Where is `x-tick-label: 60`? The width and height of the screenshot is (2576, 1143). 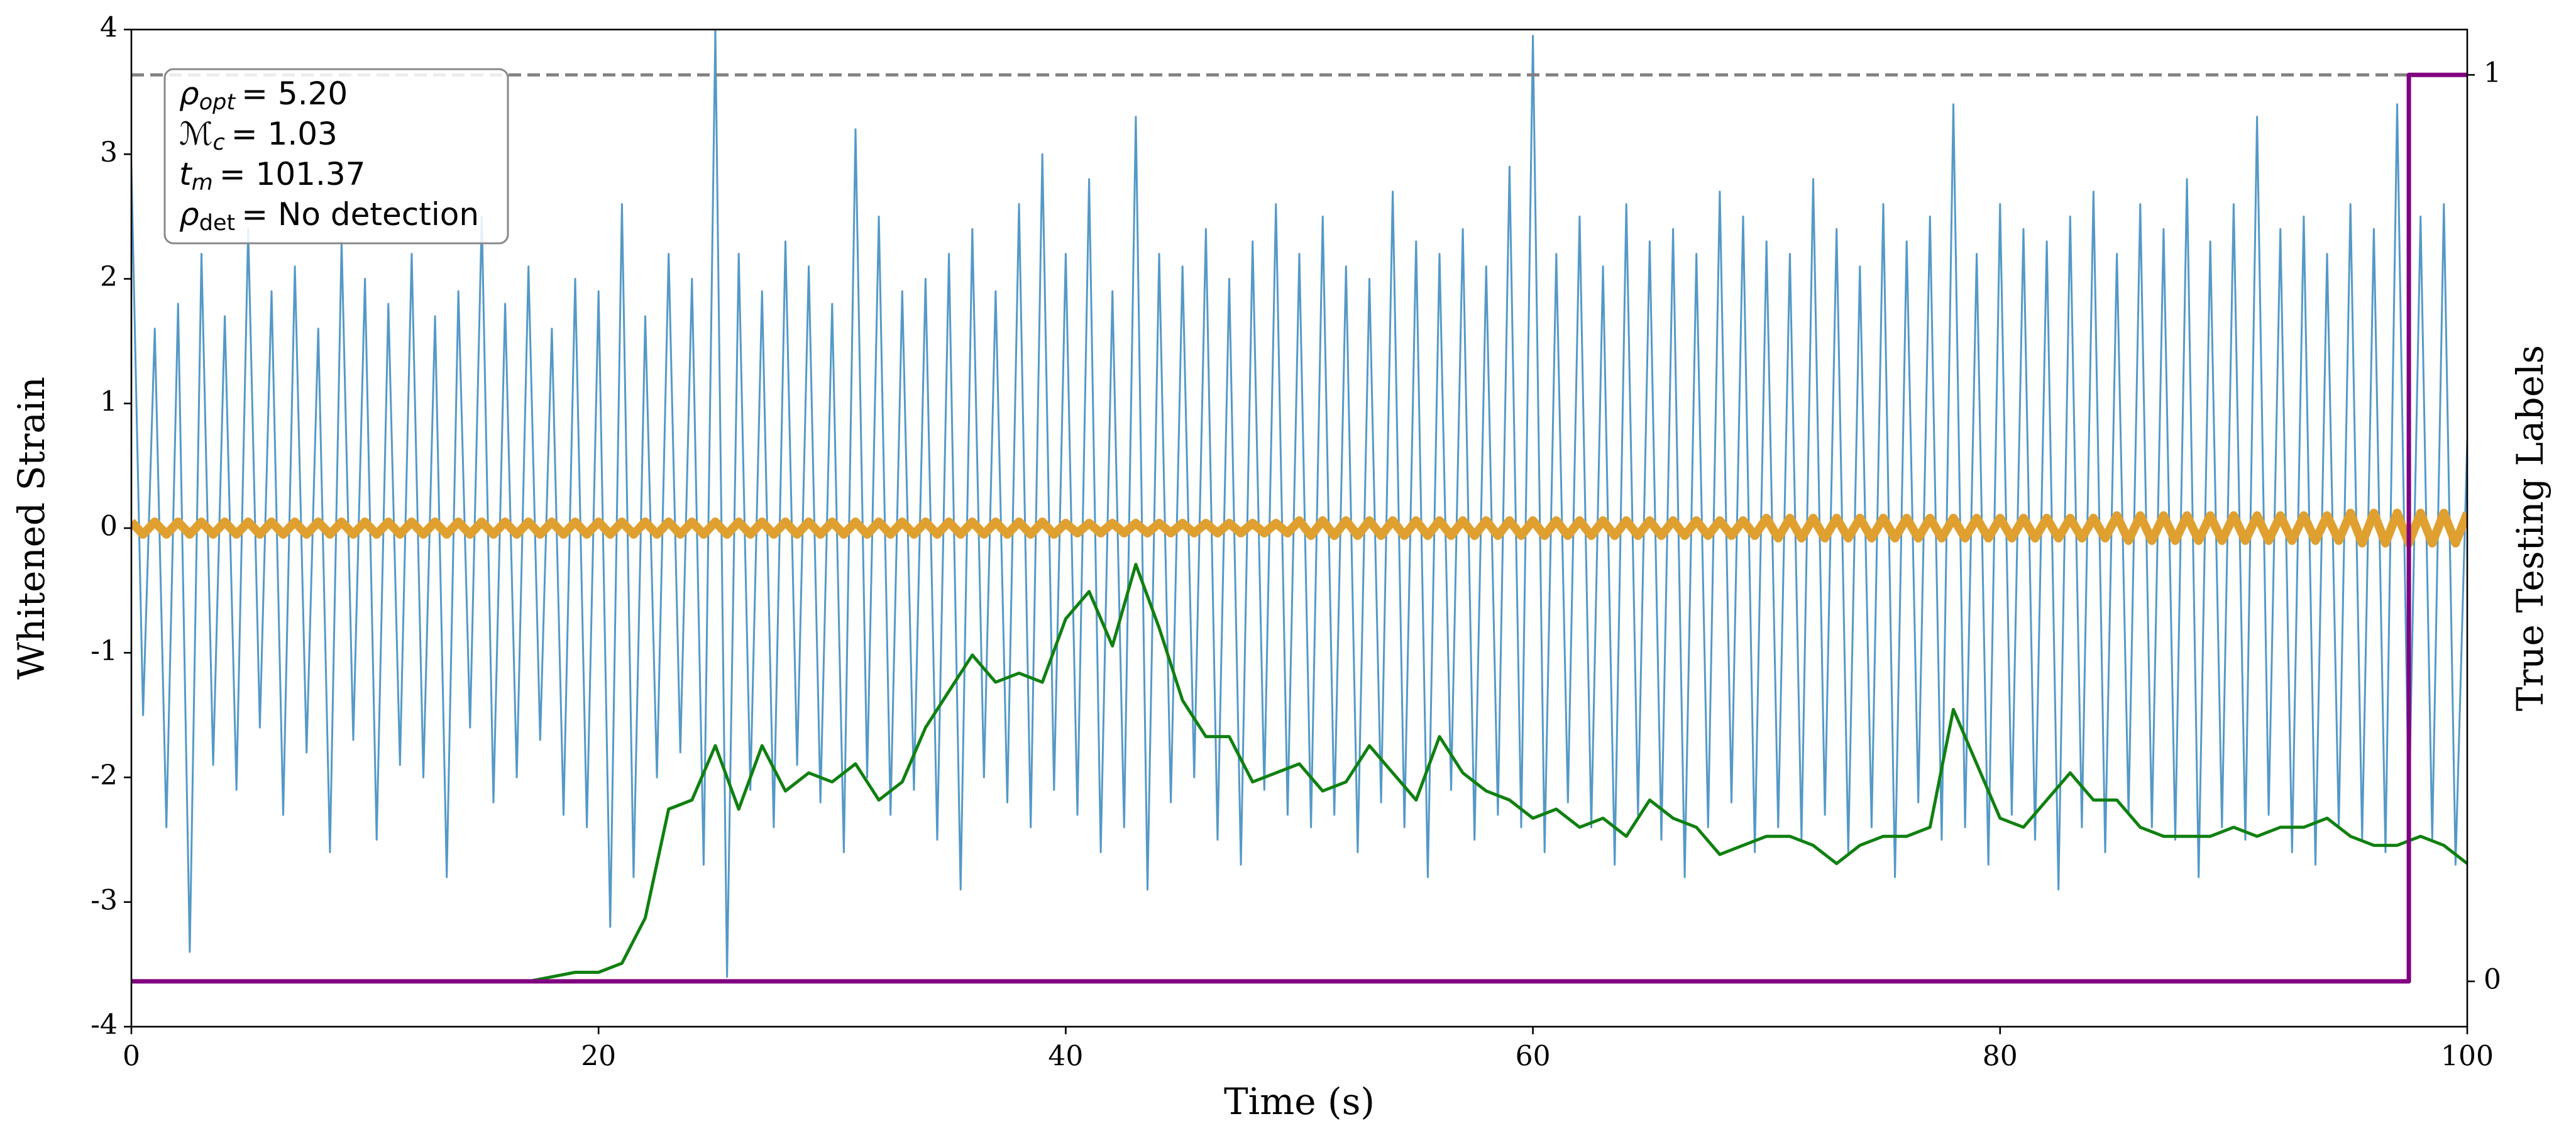
x-tick-label: 60 is located at coordinates (1533, 1057).